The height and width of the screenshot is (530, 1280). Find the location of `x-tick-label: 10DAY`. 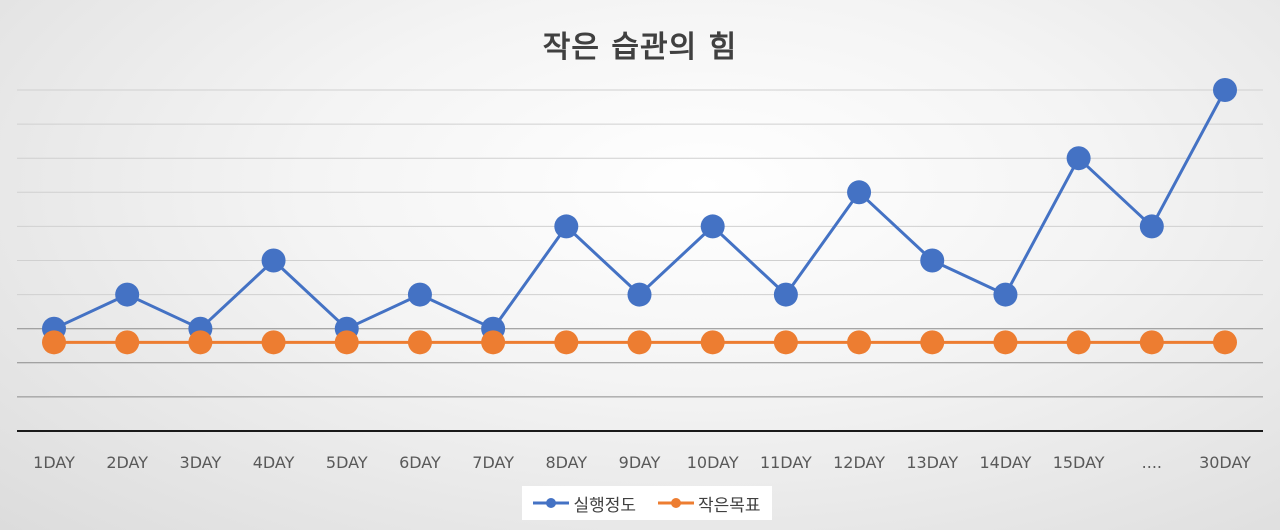

x-tick-label: 10DAY is located at coordinates (713, 462).